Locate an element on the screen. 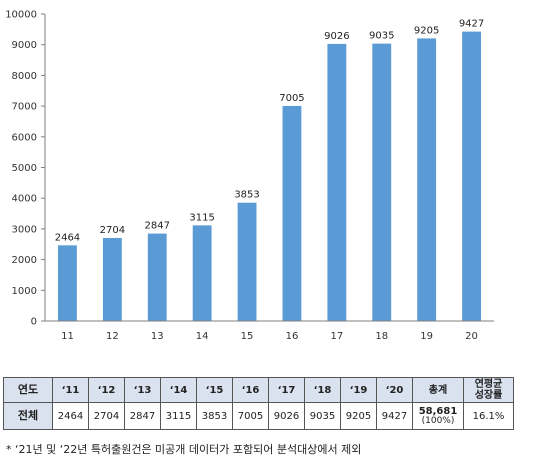  data-label: 9026 is located at coordinates (336, 36).